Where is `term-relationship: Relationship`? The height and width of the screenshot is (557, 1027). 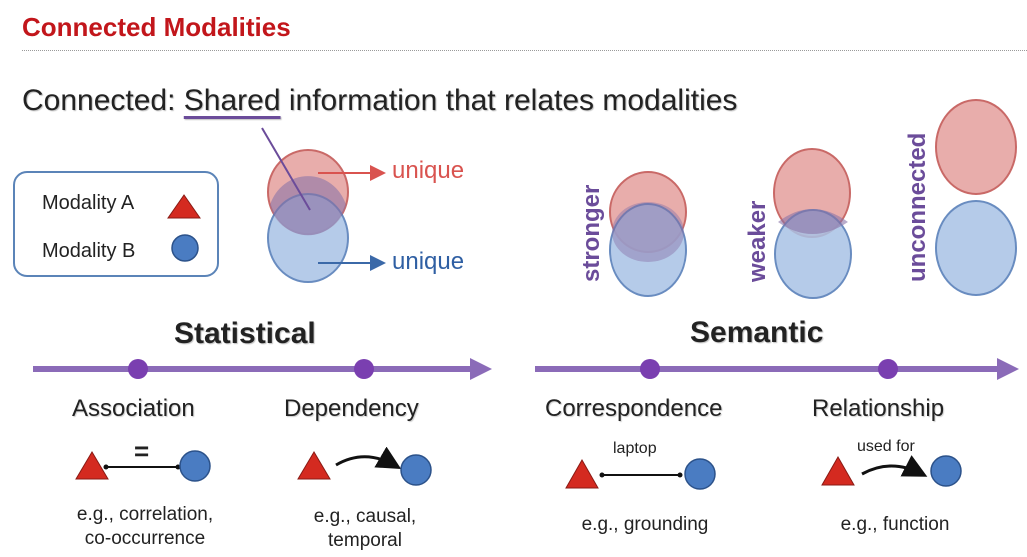
term-relationship: Relationship is located at coordinates (878, 408).